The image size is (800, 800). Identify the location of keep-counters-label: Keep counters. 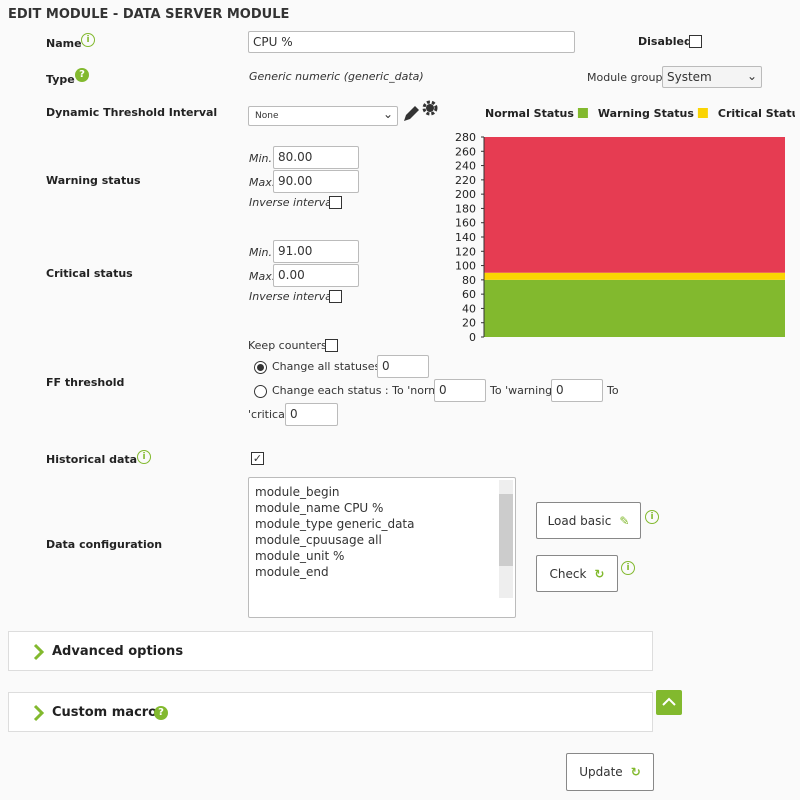
(287, 345).